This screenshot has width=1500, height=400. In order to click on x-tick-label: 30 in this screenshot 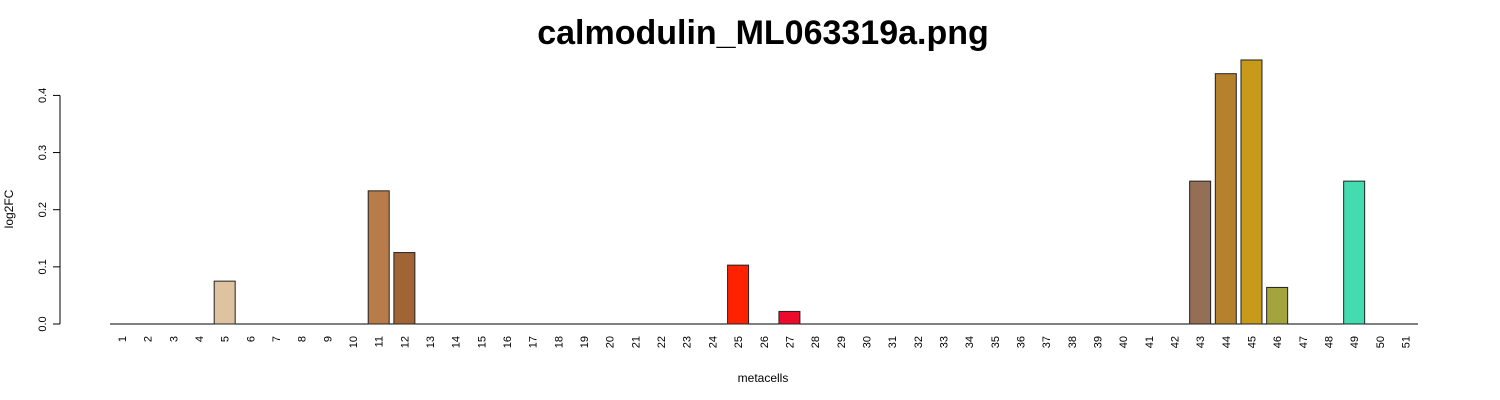, I will do `click(867, 342)`.